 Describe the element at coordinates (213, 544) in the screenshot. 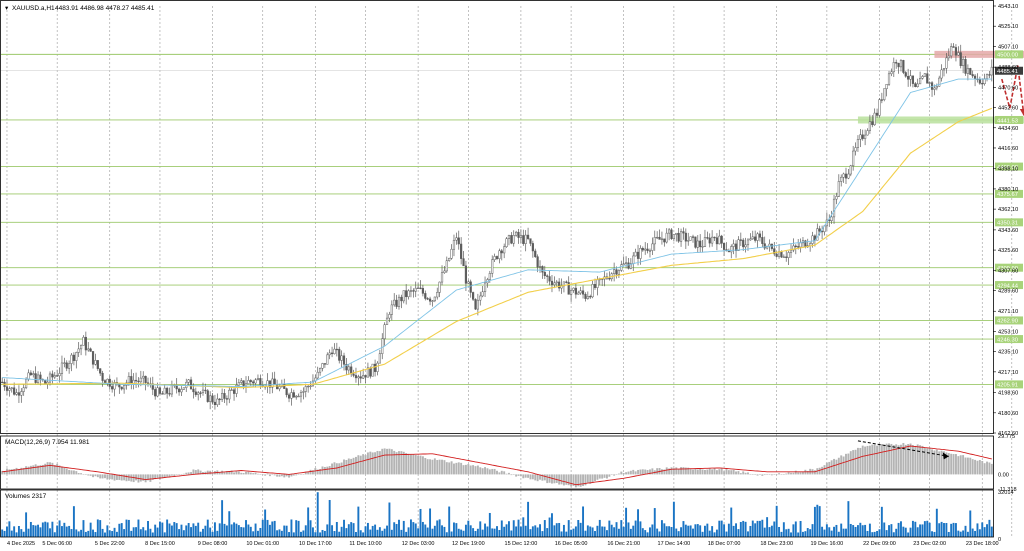

I see `x-tick-label: 9 Dec 08:00` at that location.